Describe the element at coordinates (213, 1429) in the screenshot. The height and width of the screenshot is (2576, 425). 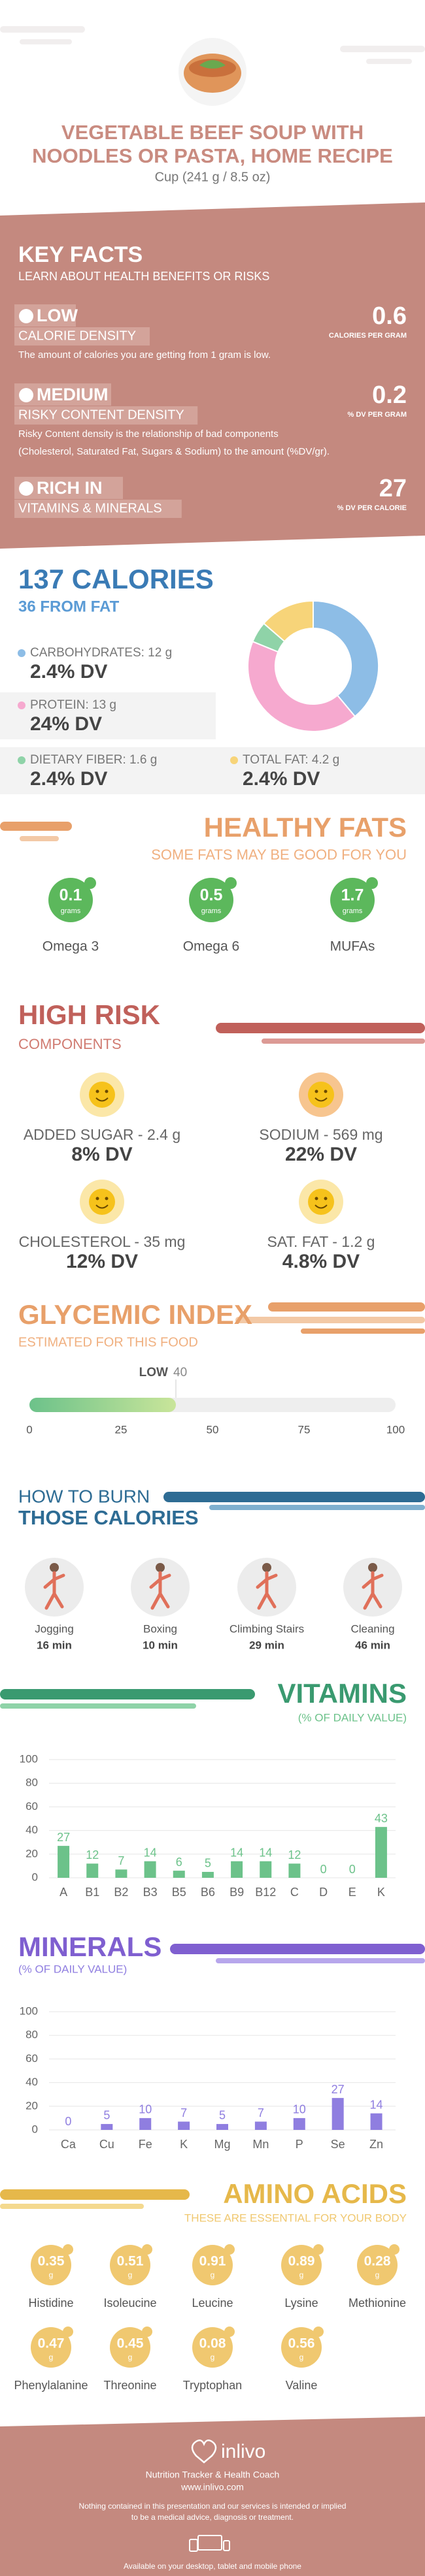
I see `x-tick-label: 50` at that location.